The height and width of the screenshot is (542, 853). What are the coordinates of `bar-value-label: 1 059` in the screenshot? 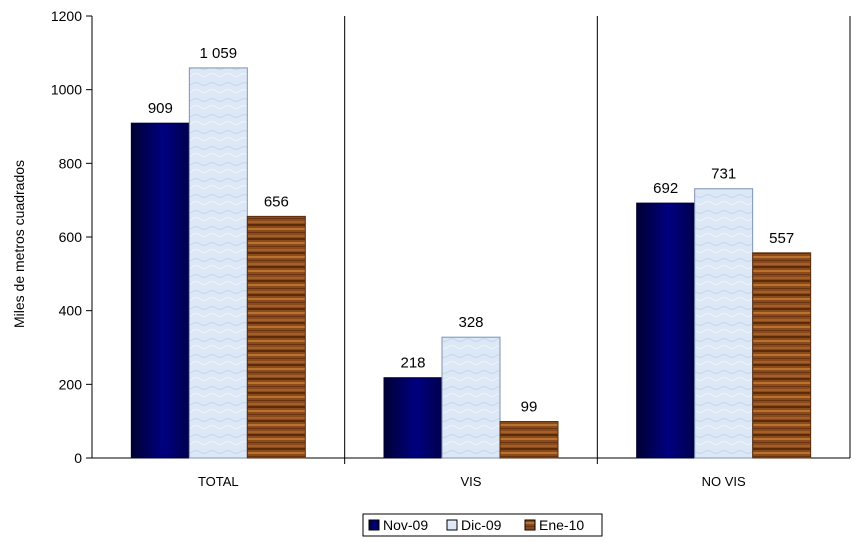 It's located at (219, 53).